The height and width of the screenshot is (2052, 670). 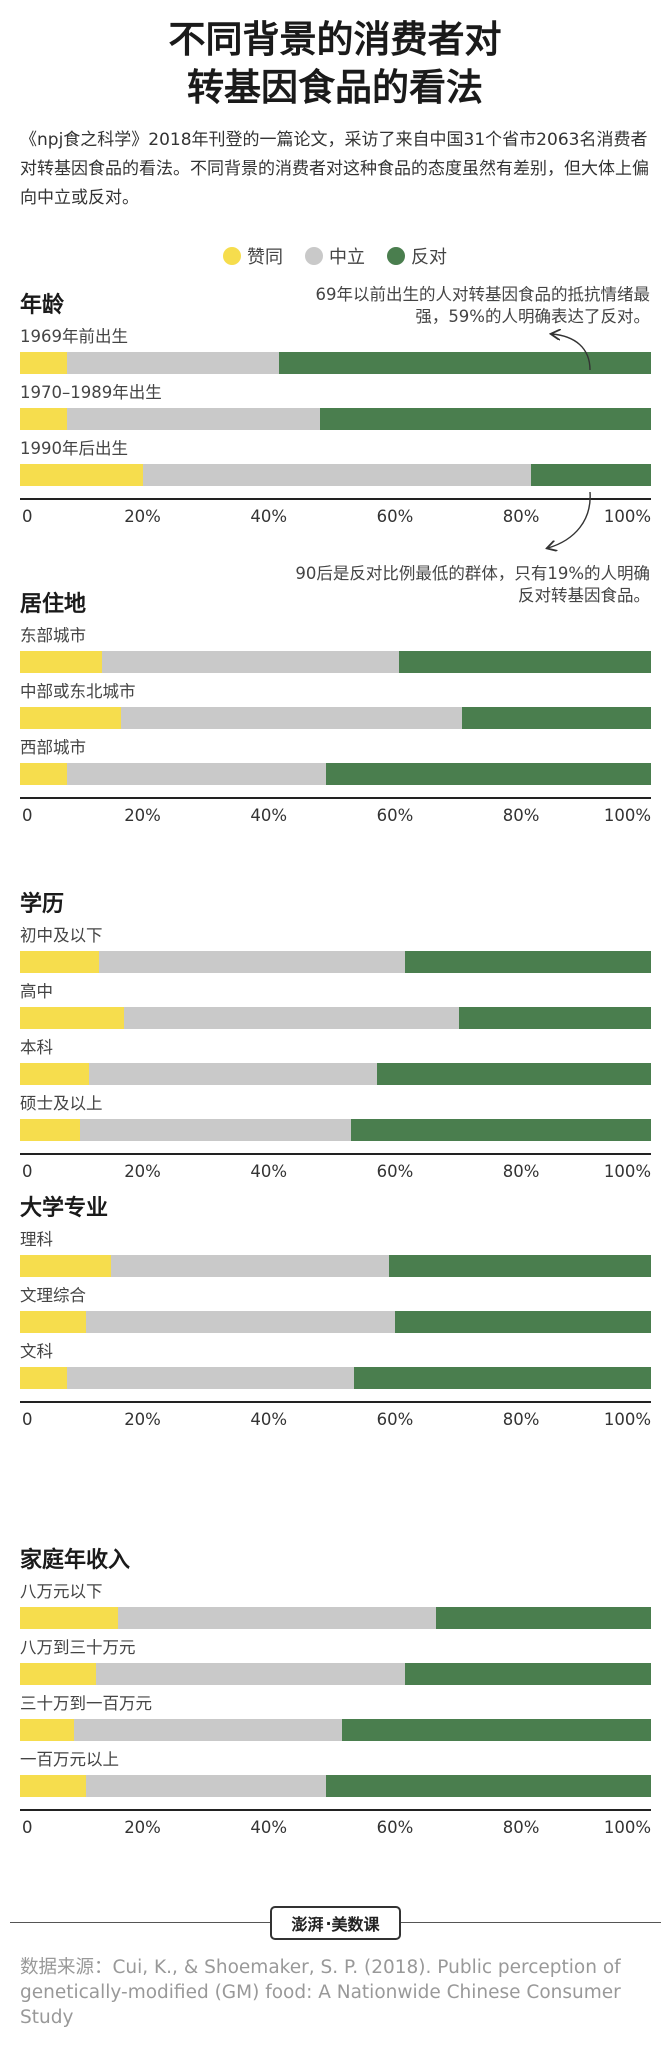 I want to click on category-label: 西部城市, so click(x=53, y=747).